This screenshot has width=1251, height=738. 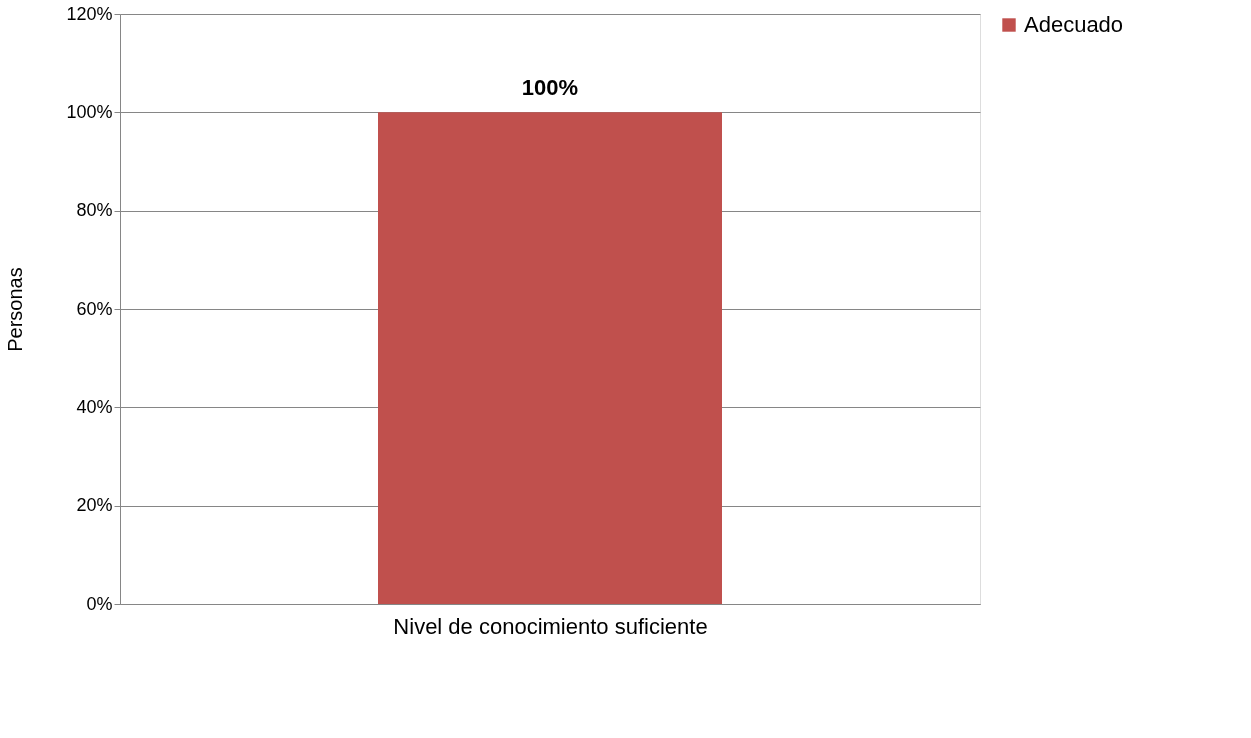 What do you see at coordinates (94, 505) in the screenshot?
I see `y-tick-label: 20%` at bounding box center [94, 505].